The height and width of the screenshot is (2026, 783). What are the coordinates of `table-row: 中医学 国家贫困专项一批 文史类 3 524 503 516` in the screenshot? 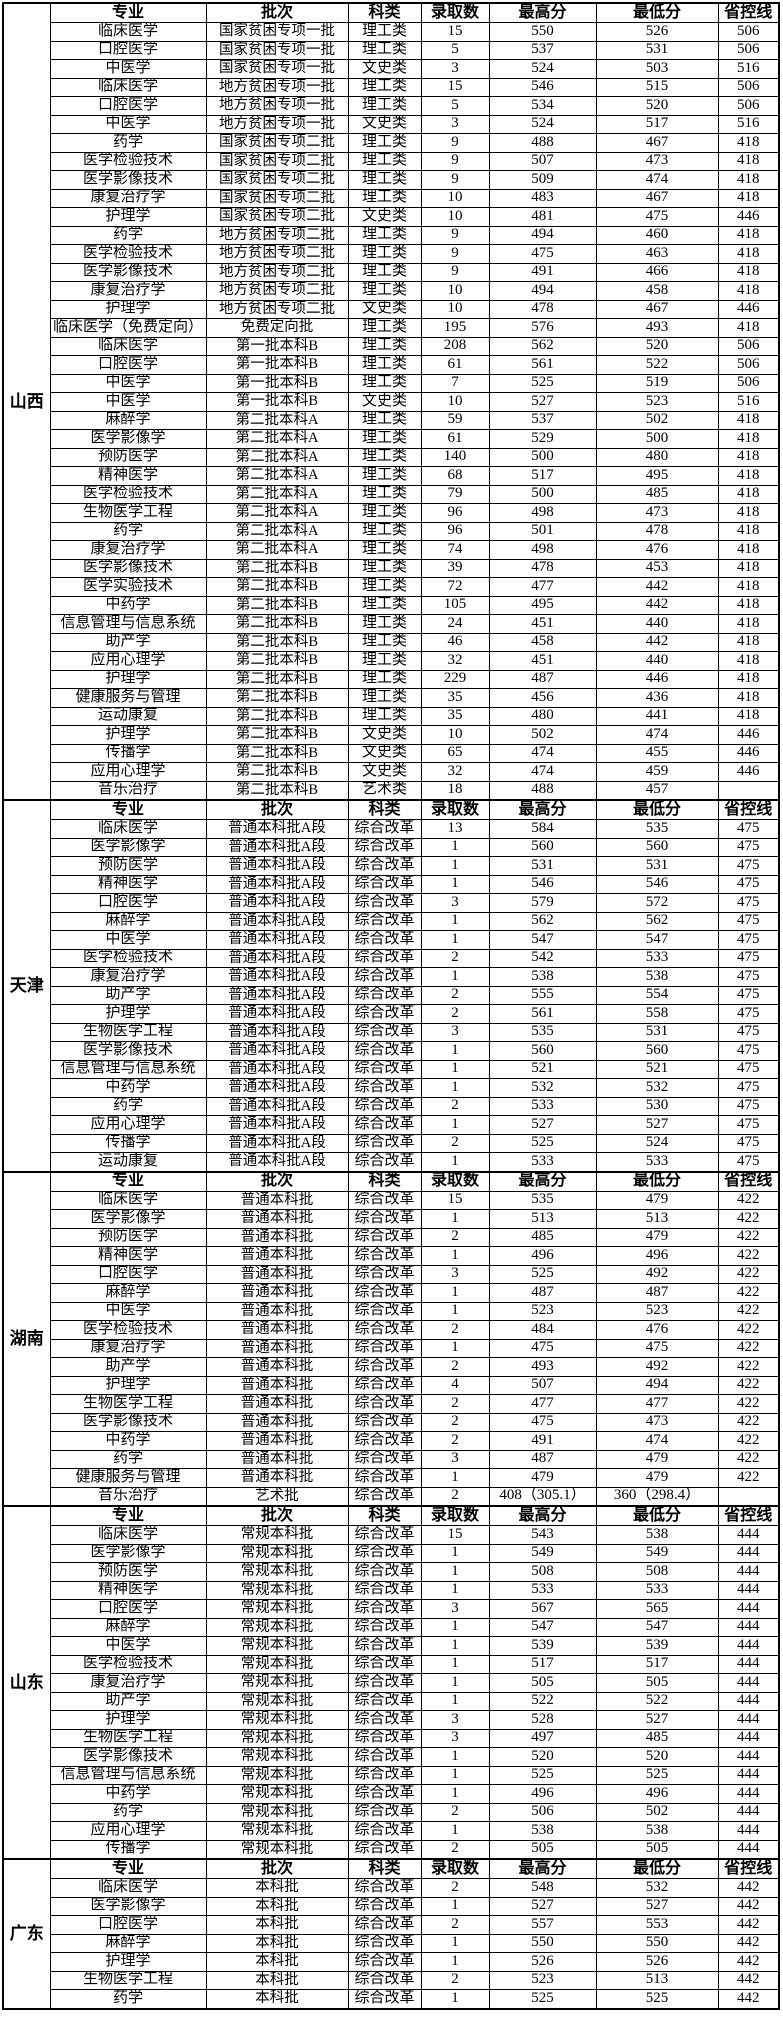 It's located at (391, 69).